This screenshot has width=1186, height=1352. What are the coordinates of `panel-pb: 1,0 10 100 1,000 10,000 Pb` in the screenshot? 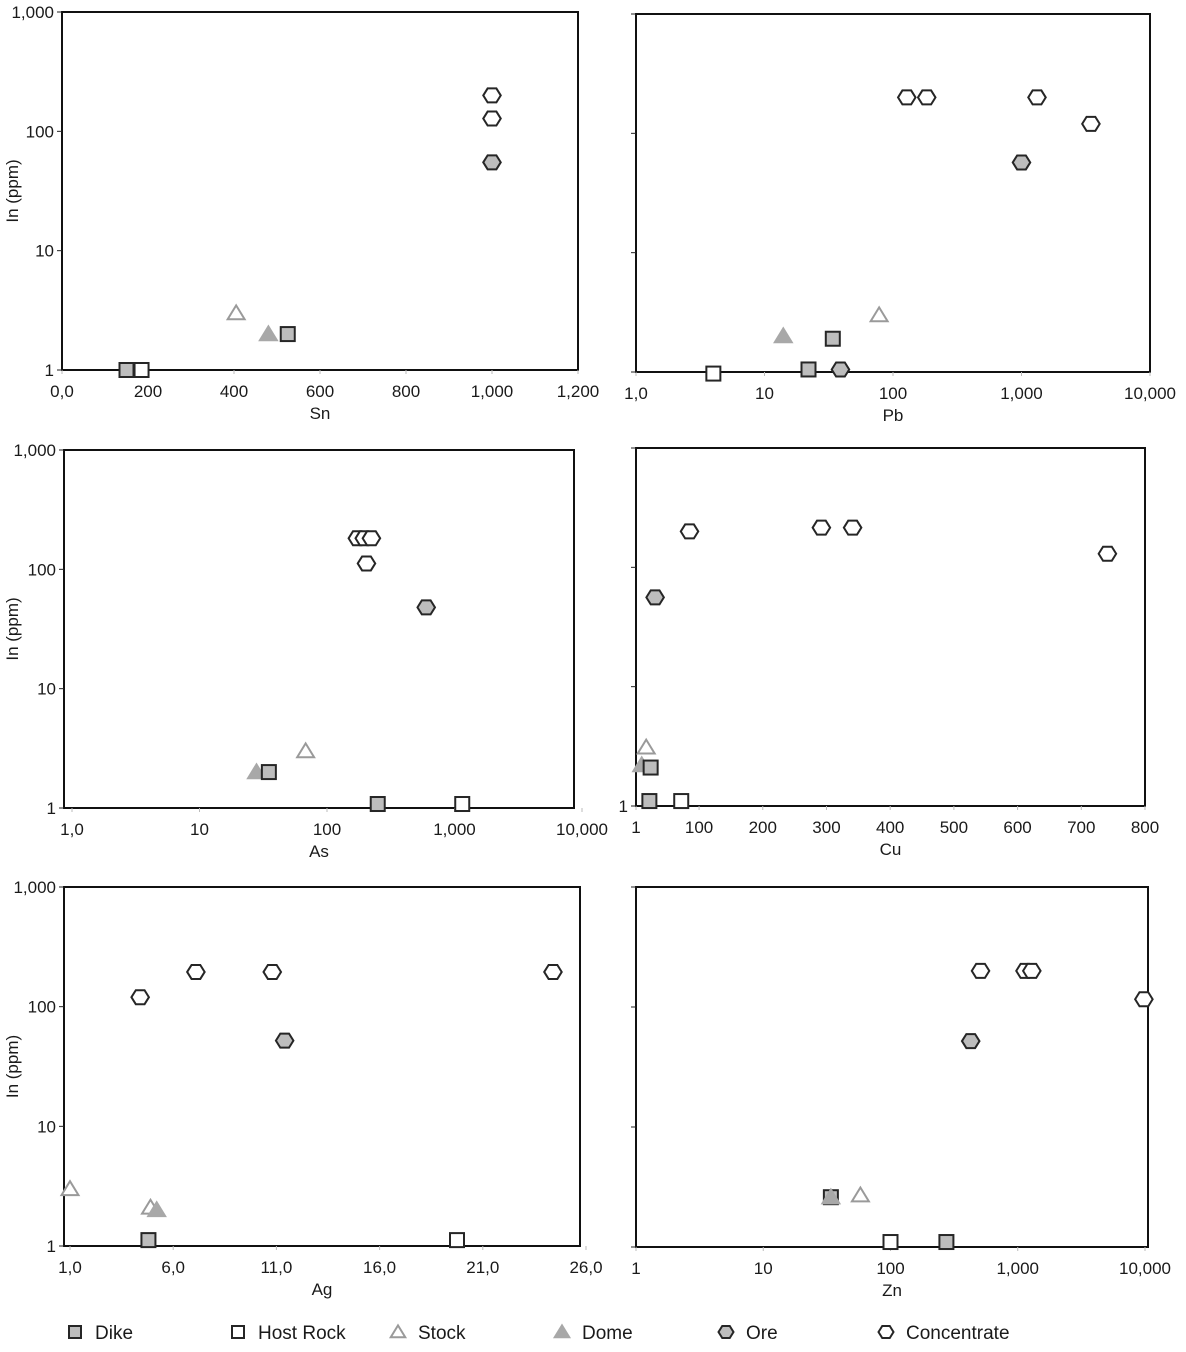 It's located at (900, 219).